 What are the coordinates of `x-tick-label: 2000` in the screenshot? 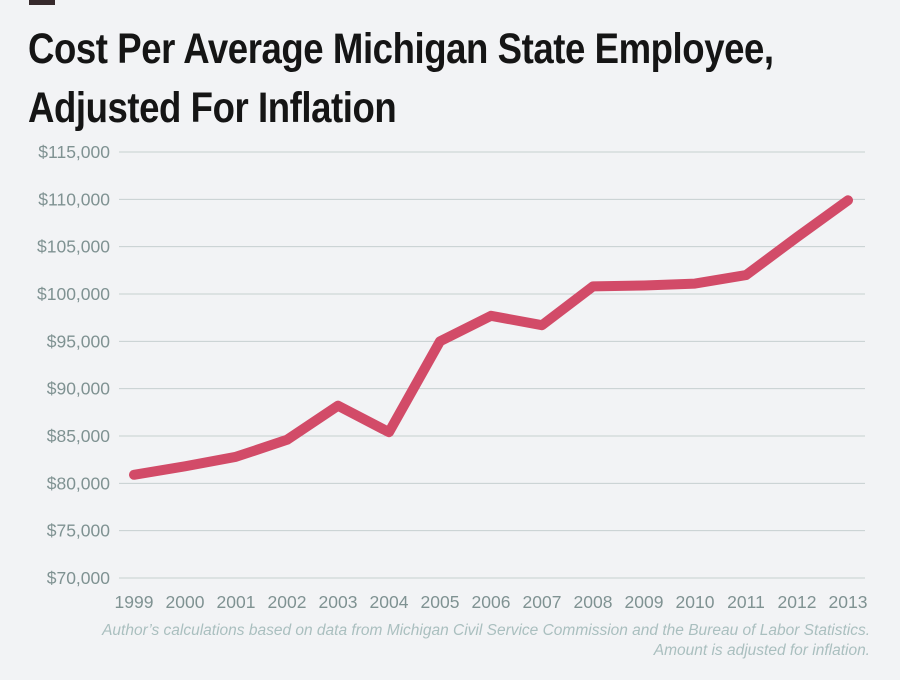 It's located at (185, 602).